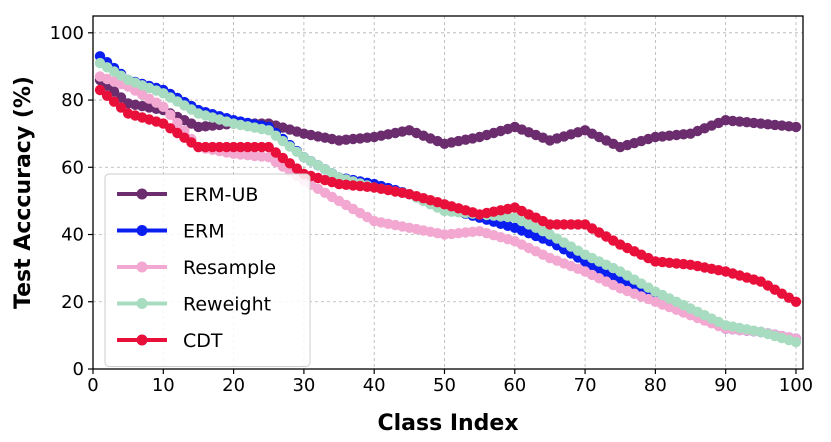  What do you see at coordinates (303, 385) in the screenshot?
I see `x-tick-label: 30` at bounding box center [303, 385].